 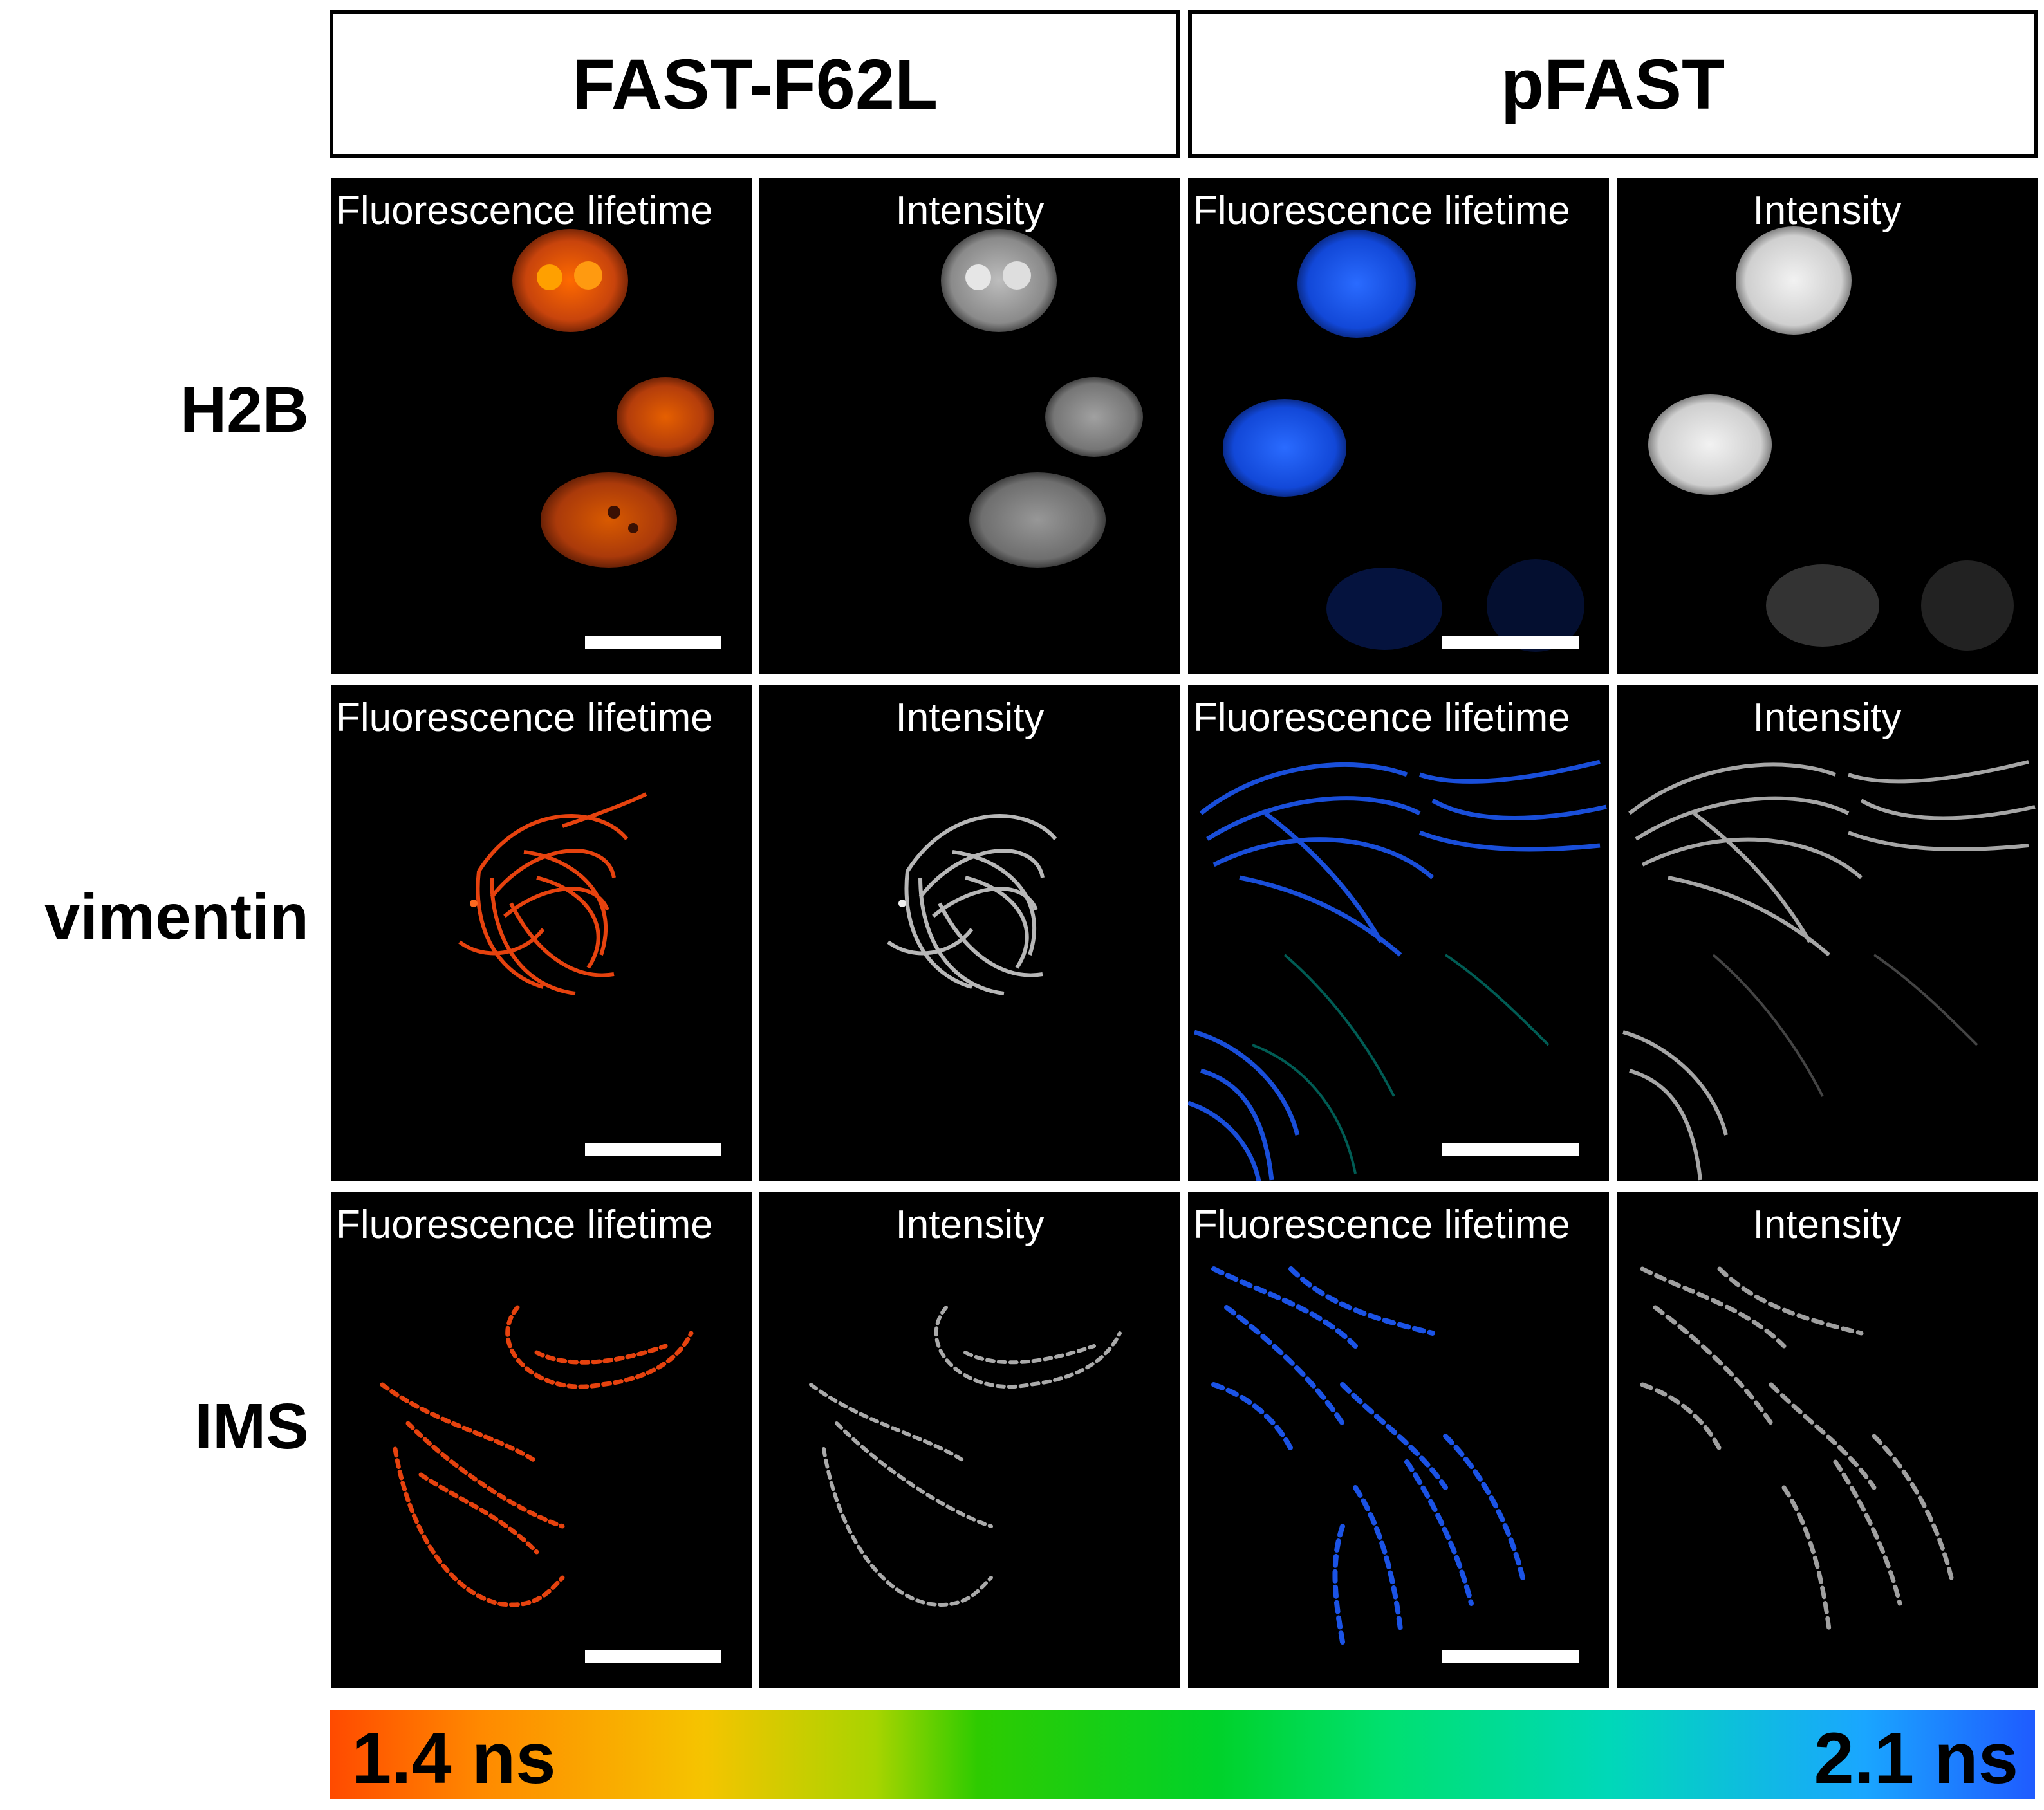 I want to click on header-fast-f62l: FAST-F62L, so click(x=755, y=84).